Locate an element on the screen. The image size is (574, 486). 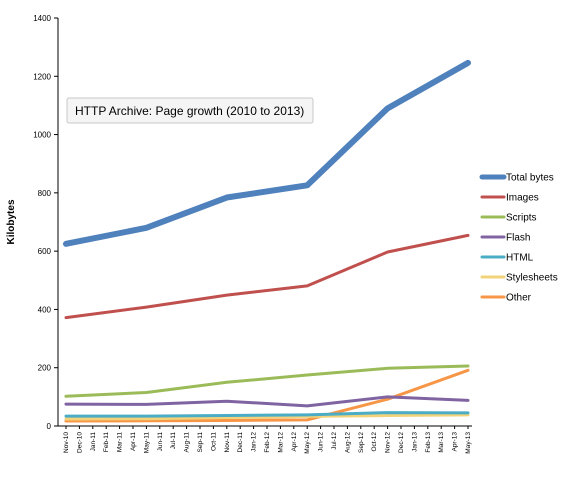
legend-label: Scripts is located at coordinates (521, 218).